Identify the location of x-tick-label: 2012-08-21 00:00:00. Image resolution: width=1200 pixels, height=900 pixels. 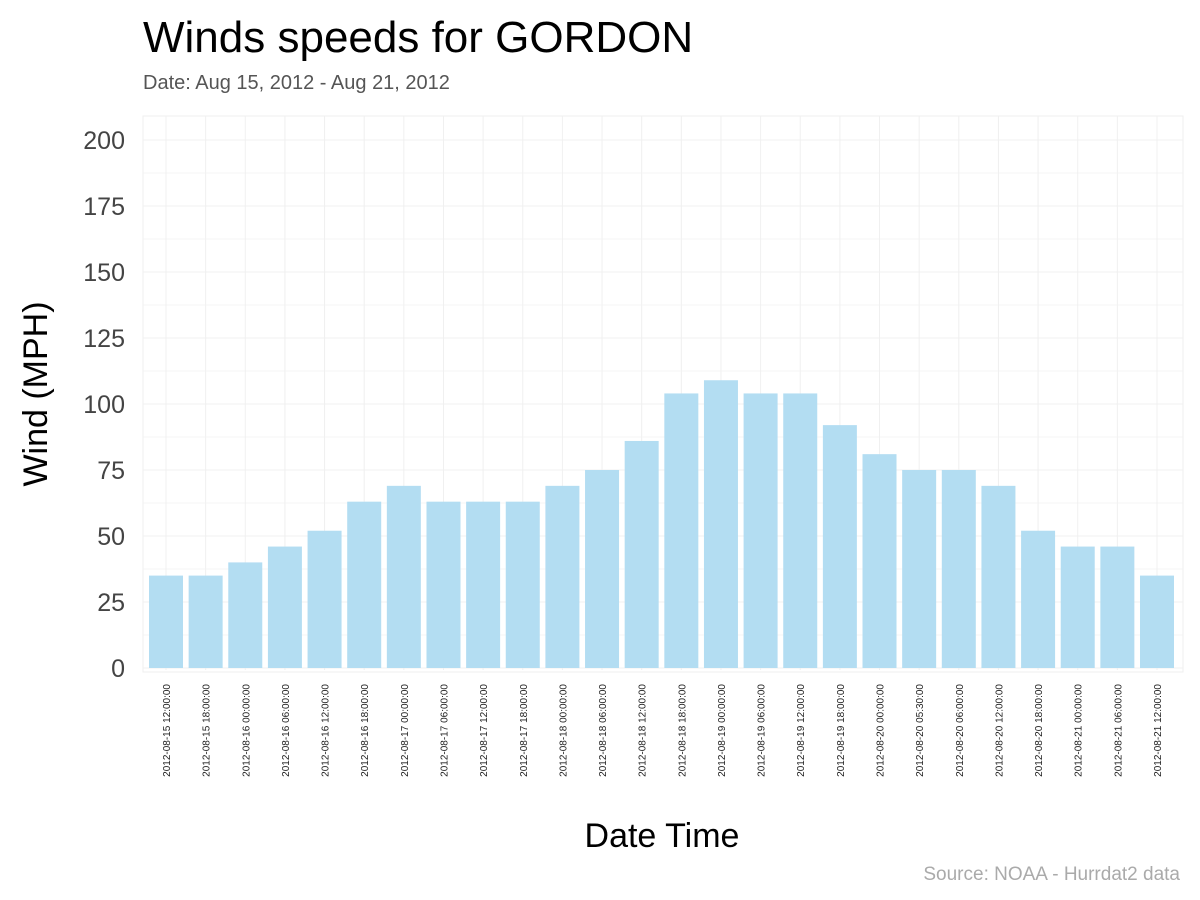
(1079, 730).